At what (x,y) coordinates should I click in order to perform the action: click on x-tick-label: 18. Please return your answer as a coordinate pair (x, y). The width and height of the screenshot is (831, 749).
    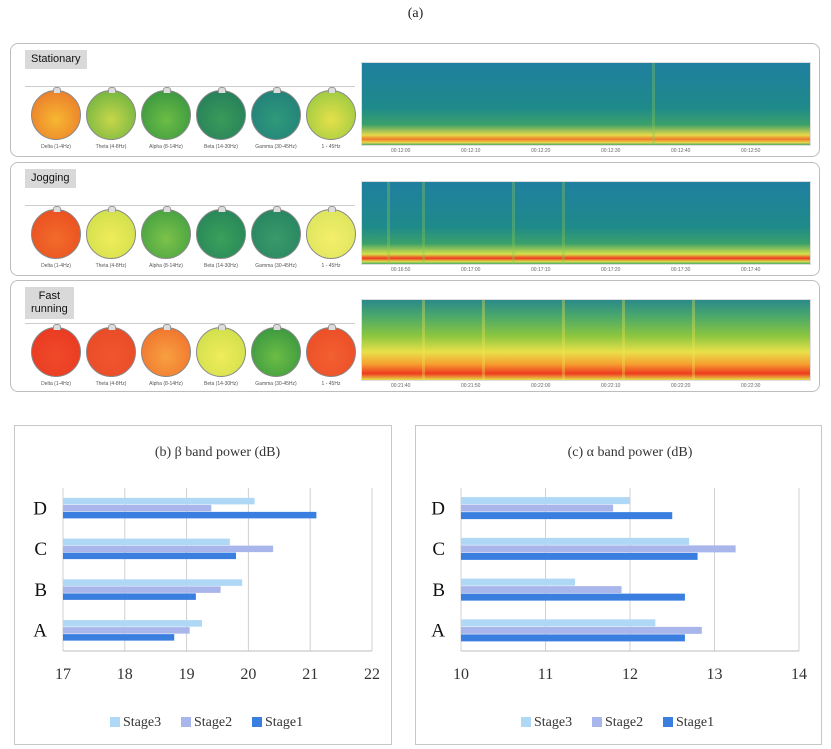
    Looking at the image, I should click on (125, 674).